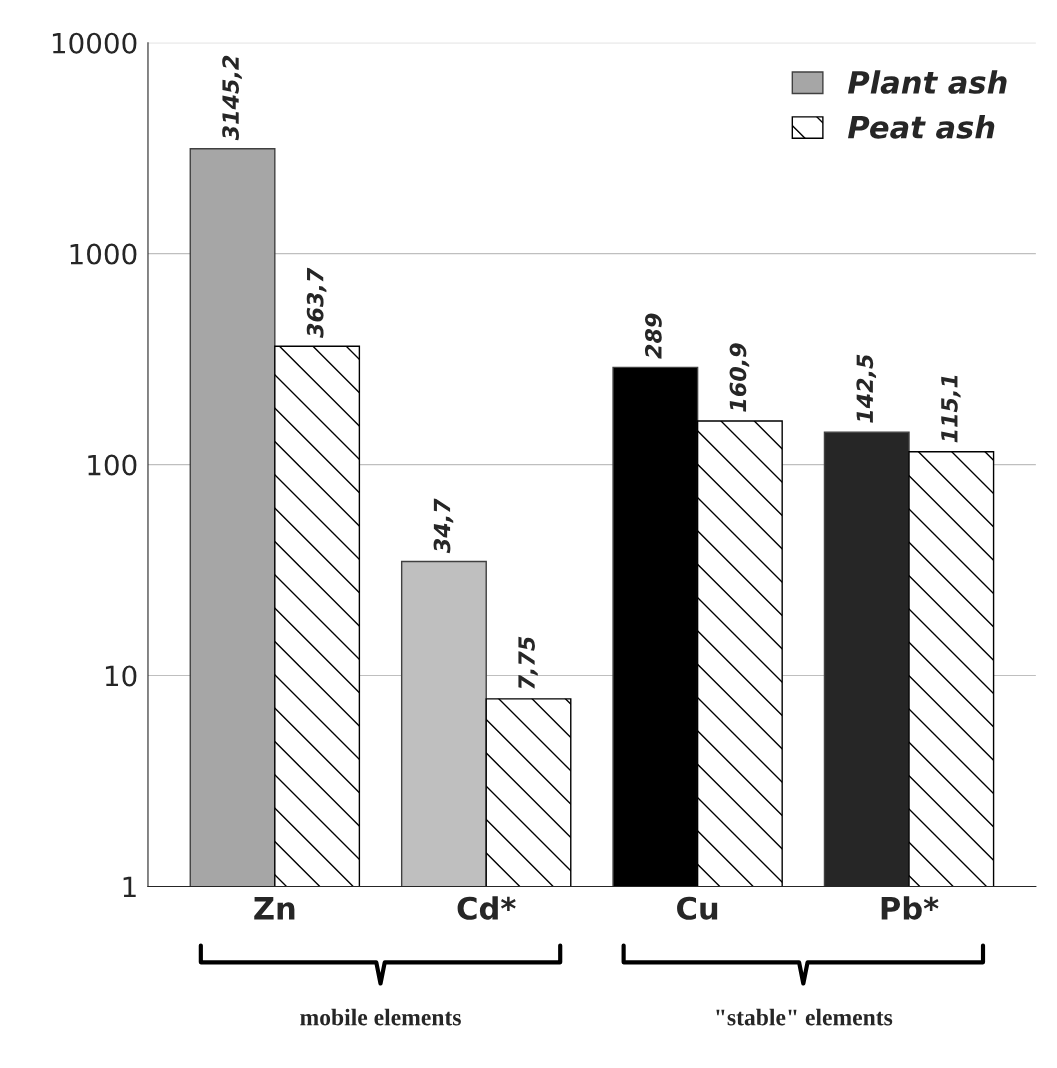 Image resolution: width=1057 pixels, height=1068 pixels. What do you see at coordinates (94, 43) in the screenshot?
I see `y-tick-label: 10000` at bounding box center [94, 43].